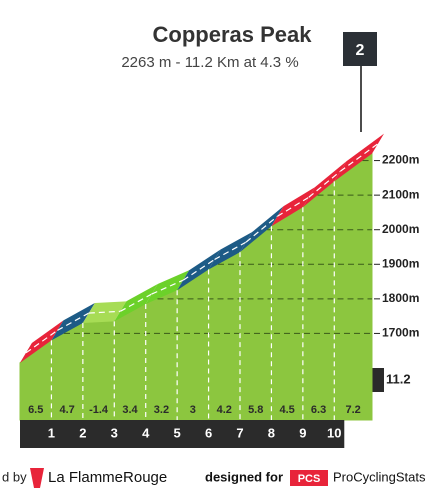 This screenshot has height=494, width=435. What do you see at coordinates (400, 298) in the screenshot?
I see `y-tick-label: 1800m` at bounding box center [400, 298].